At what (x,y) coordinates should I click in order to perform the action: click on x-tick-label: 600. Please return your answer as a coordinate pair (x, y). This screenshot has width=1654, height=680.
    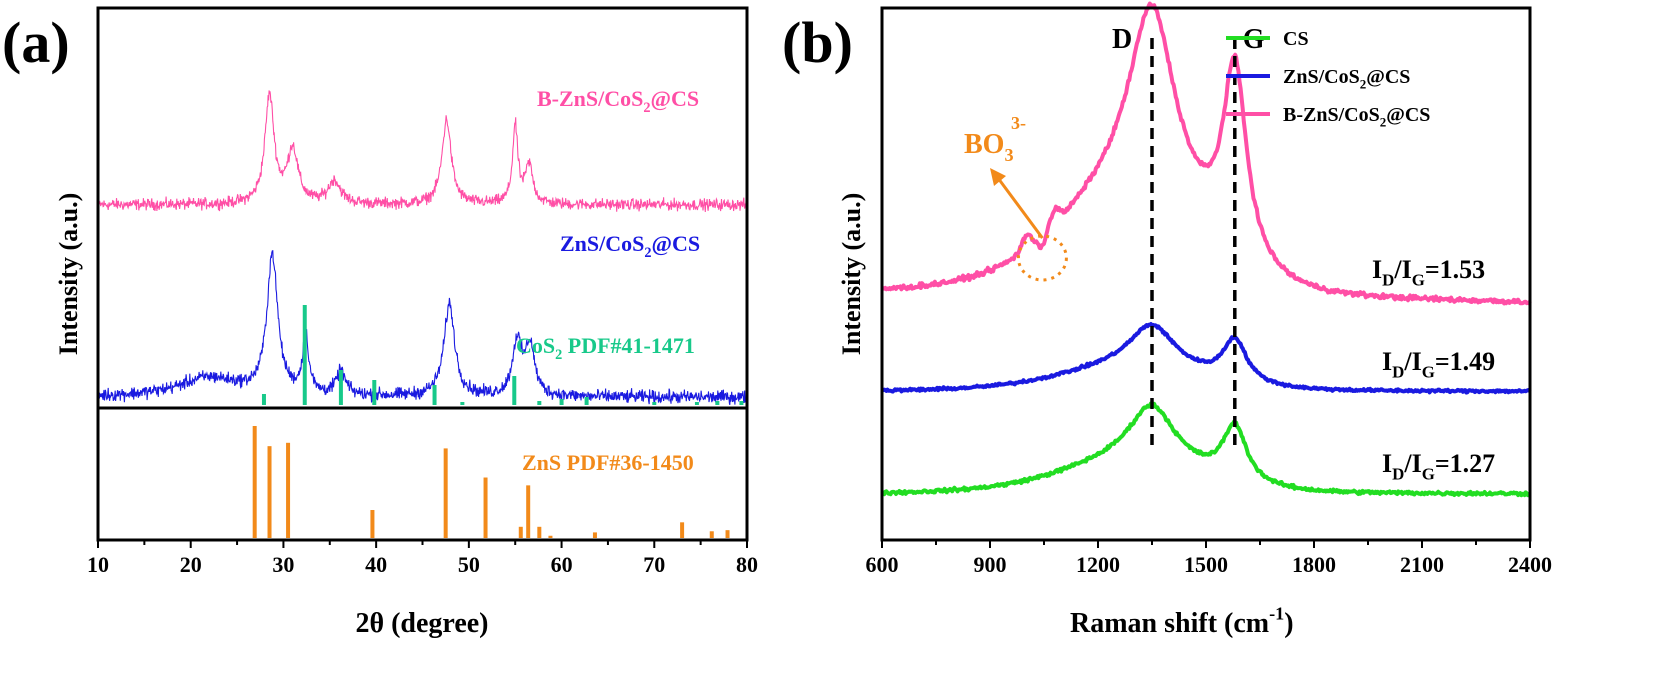
    Looking at the image, I should click on (882, 564).